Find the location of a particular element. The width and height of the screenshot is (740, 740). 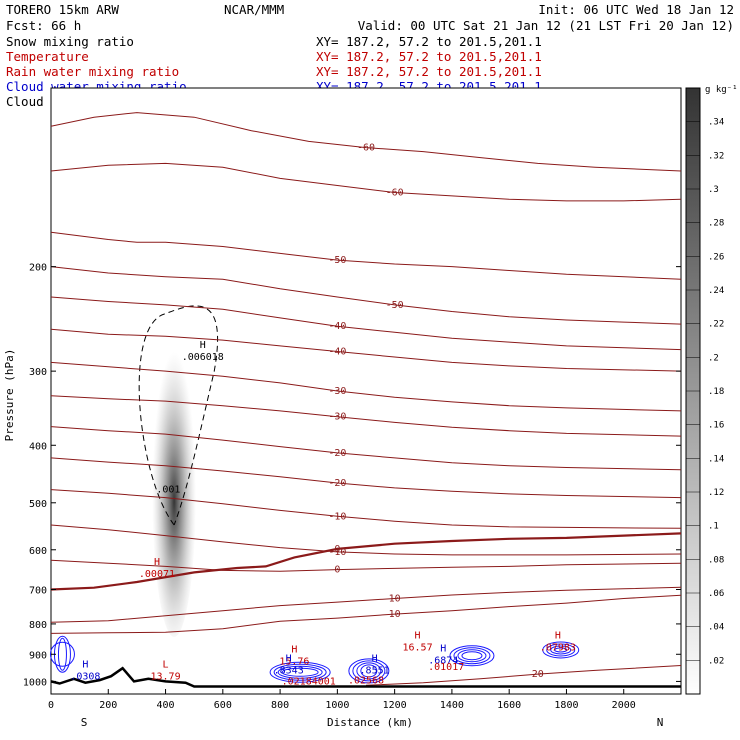

y-tick-label: 300 is located at coordinates (38, 372).